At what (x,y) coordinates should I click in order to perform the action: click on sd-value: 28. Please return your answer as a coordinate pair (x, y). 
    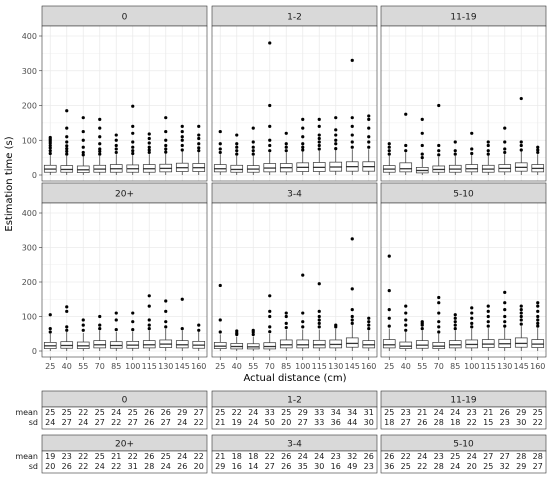
    Looking at the image, I should click on (439, 422).